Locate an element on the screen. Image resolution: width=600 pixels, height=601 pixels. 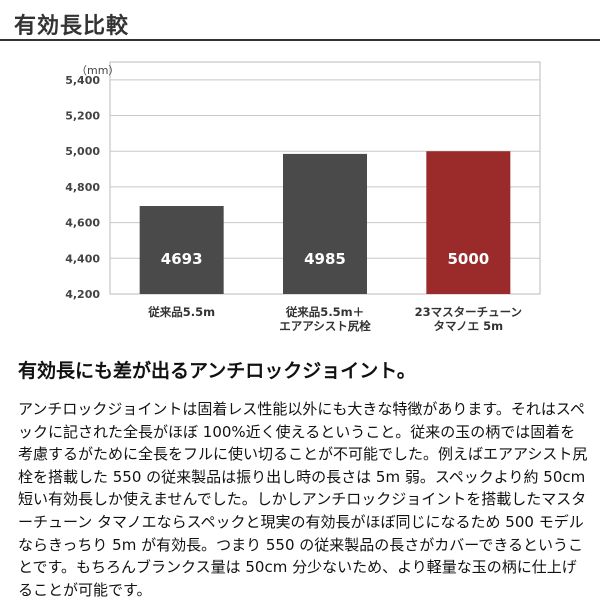
x-category-label: 従来品5.5m is located at coordinates (181, 312).